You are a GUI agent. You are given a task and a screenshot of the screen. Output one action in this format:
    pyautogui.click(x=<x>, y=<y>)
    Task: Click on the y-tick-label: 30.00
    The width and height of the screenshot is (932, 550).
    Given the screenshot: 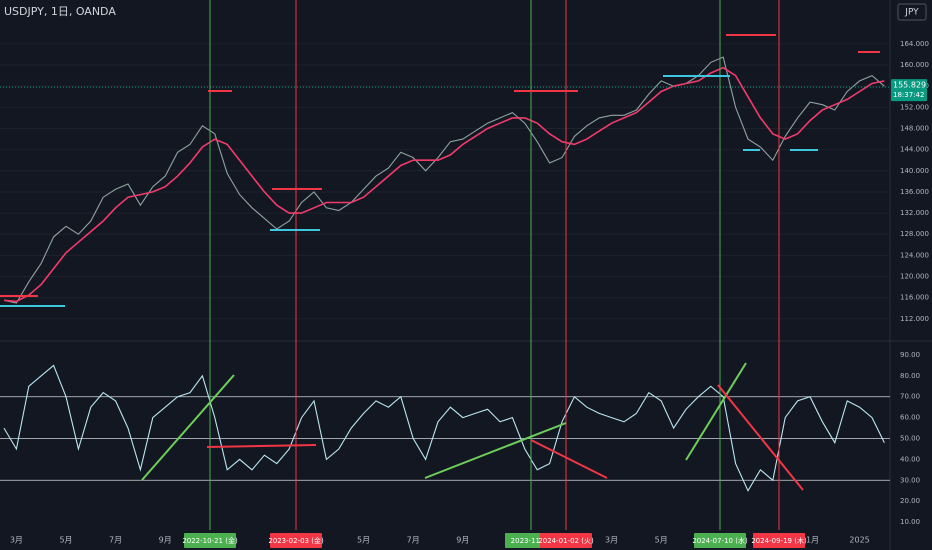 What is the action you would take?
    pyautogui.click(x=910, y=480)
    